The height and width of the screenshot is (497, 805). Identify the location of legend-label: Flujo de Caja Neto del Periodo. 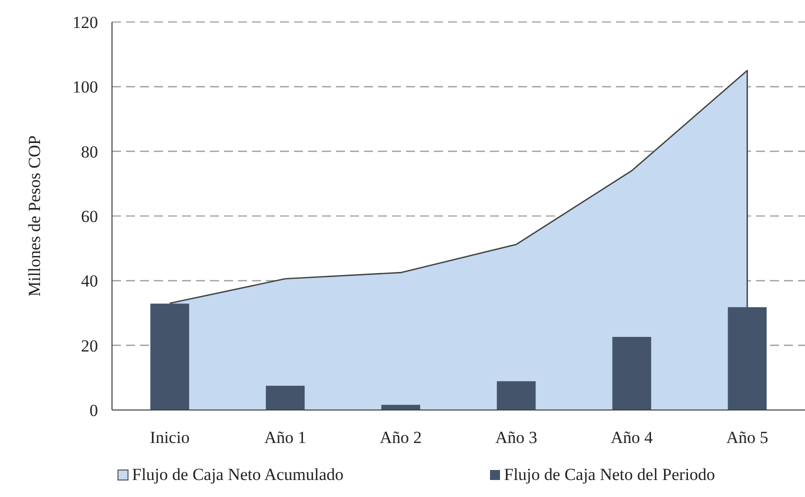
(610, 474).